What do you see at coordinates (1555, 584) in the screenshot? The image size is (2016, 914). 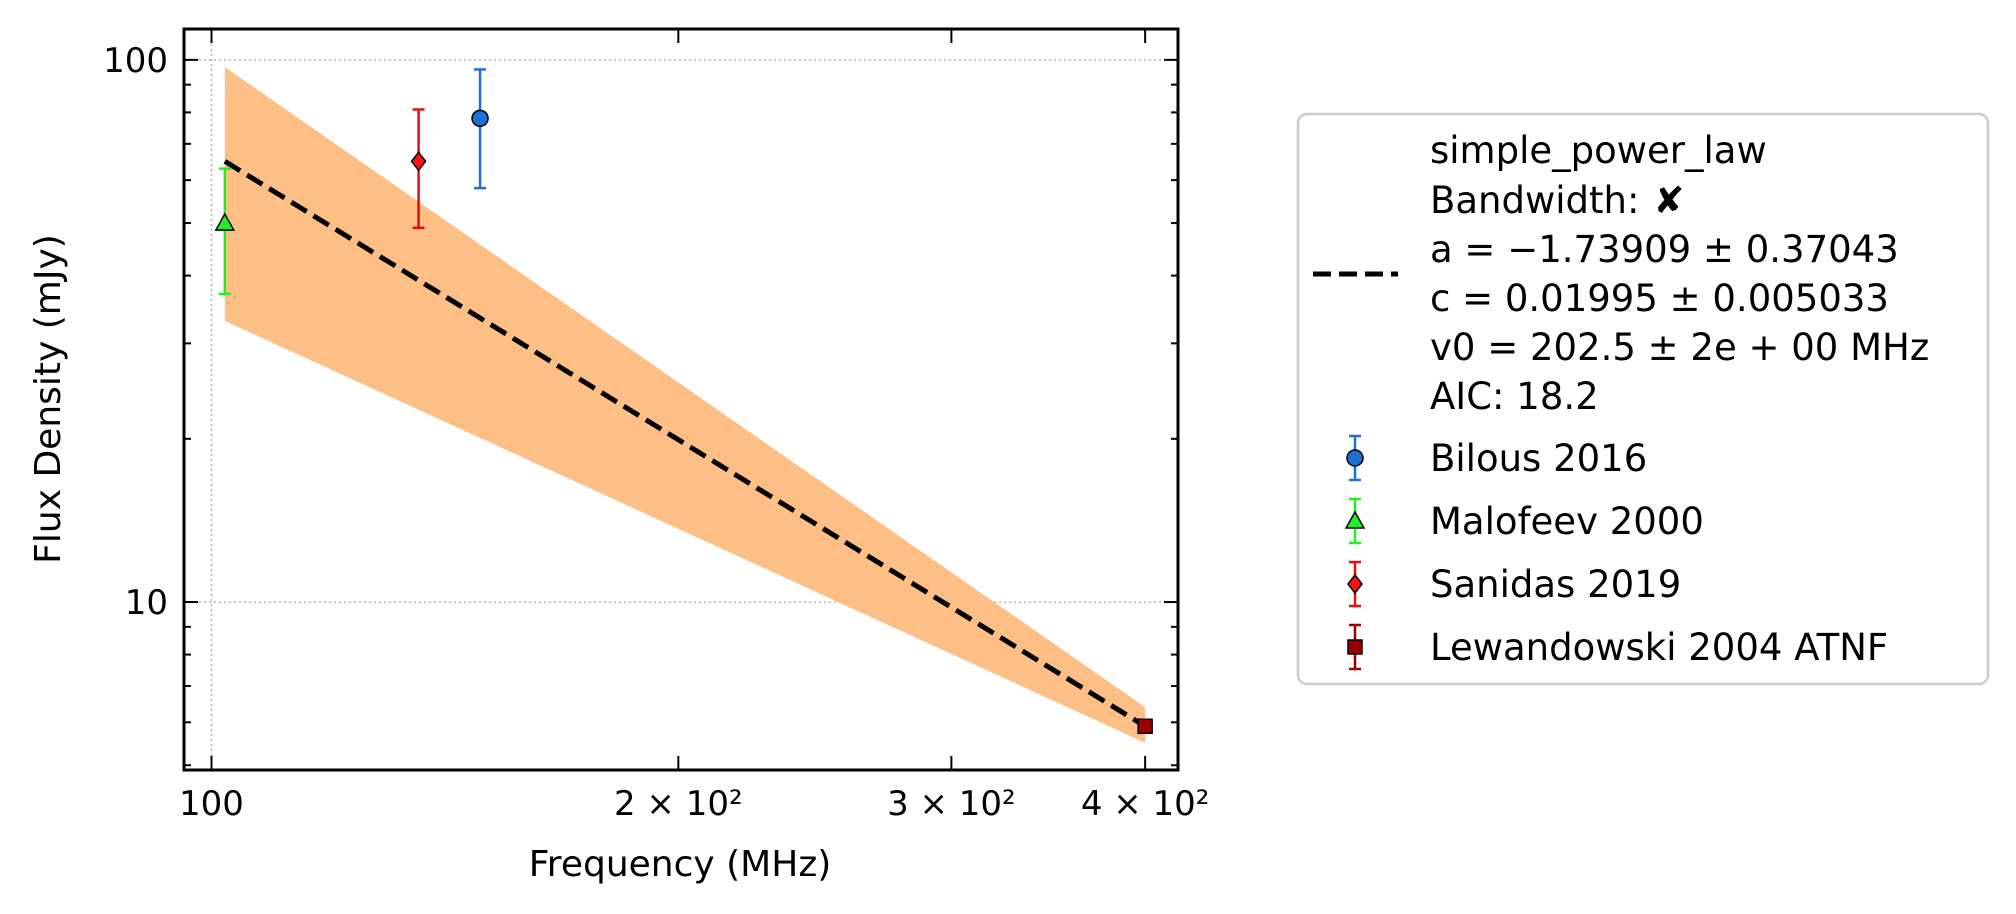 I see `legend-series-label: Sanidas 2019` at bounding box center [1555, 584].